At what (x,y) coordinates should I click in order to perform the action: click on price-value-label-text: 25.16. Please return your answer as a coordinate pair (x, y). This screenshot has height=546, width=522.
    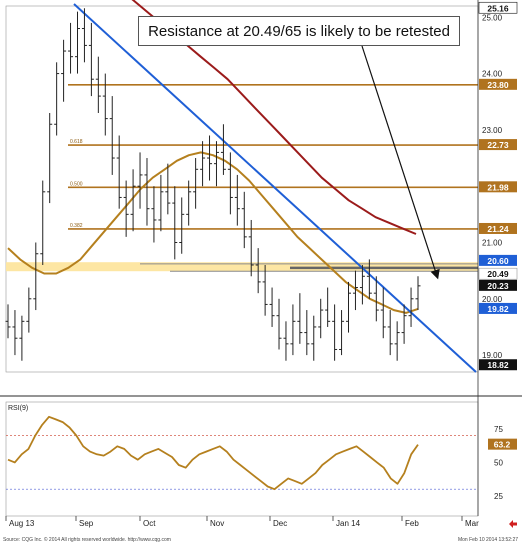
    Looking at the image, I should click on (498, 8).